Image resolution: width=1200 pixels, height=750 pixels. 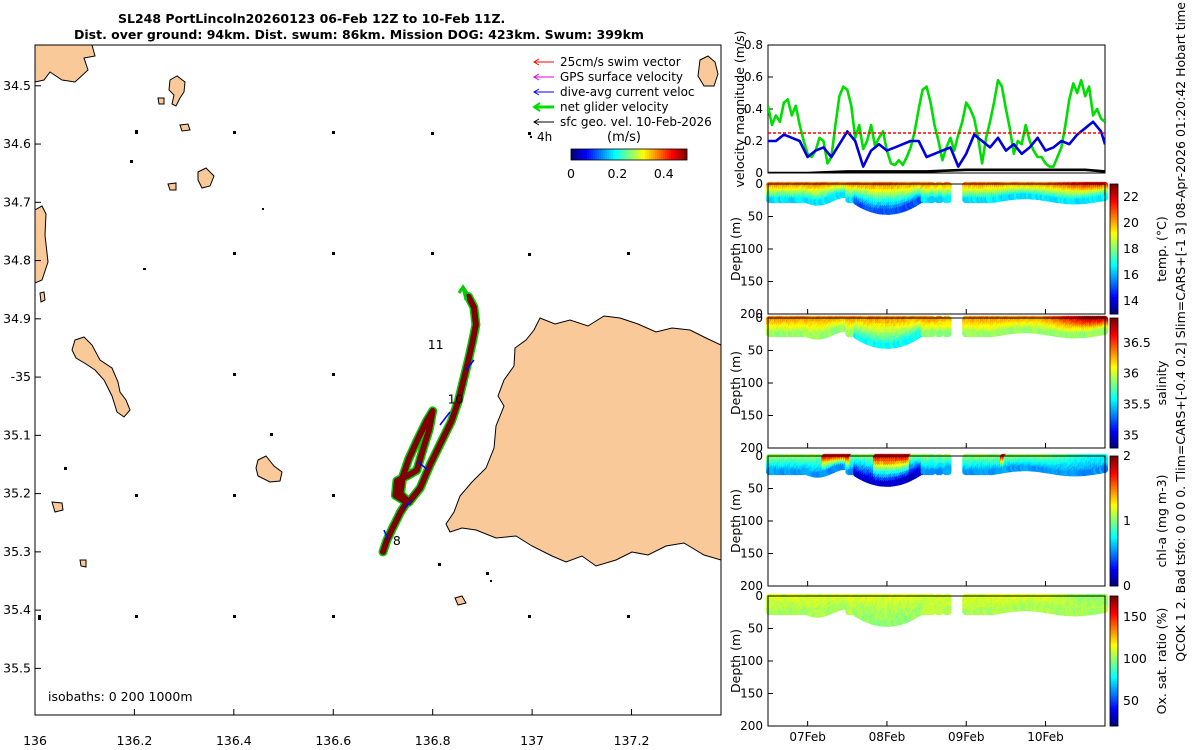 I want to click on map-x-tick-label: 136.2, so click(x=135, y=740).